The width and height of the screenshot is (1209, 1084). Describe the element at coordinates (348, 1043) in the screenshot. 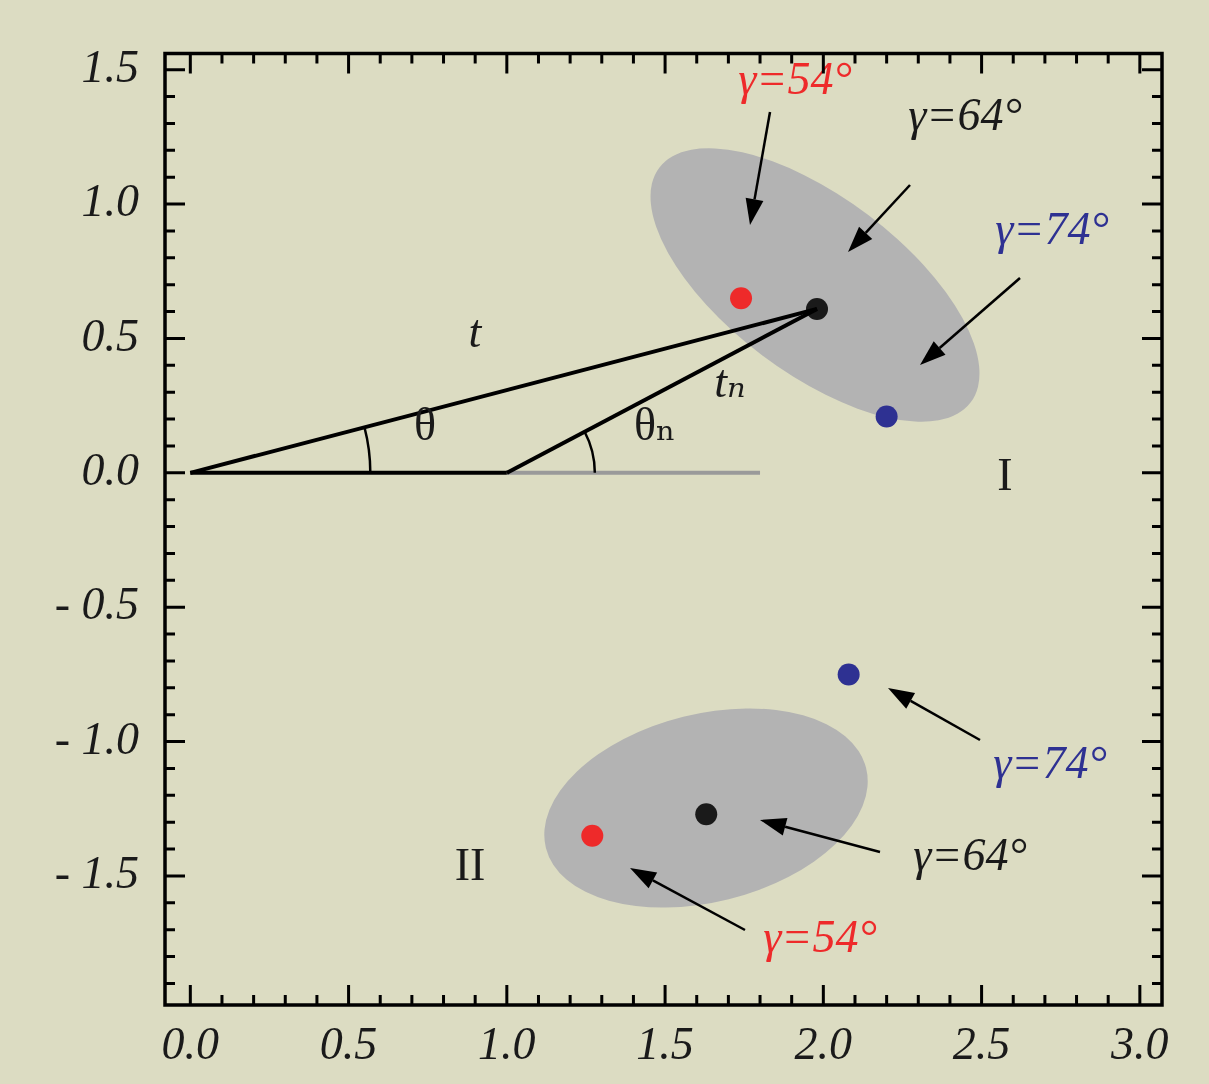

I see `x-tick-label: 0.5` at that location.